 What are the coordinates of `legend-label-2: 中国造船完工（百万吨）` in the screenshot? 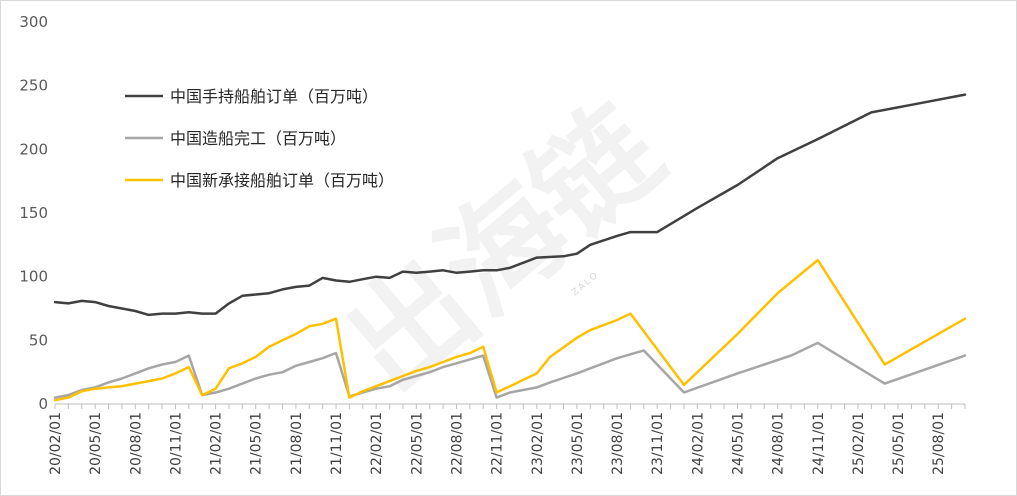 It's located at (258, 138).